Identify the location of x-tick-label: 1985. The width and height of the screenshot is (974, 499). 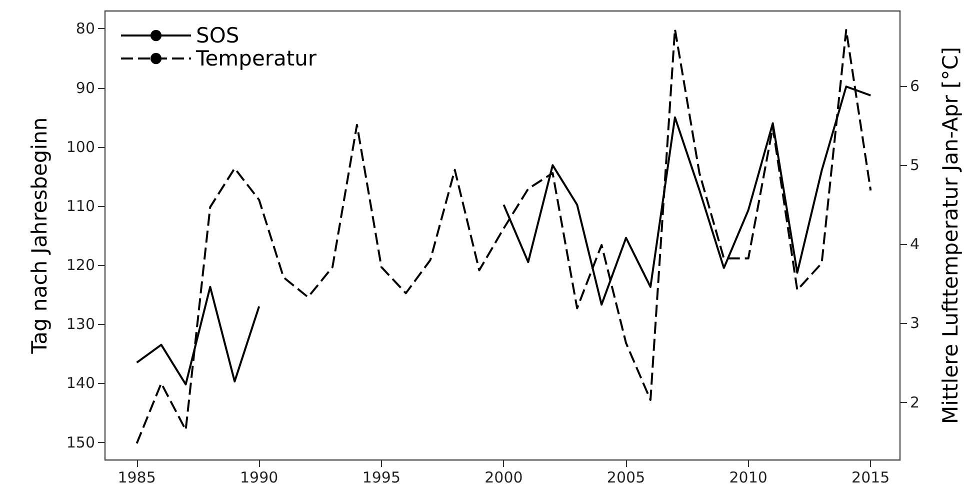
(137, 477).